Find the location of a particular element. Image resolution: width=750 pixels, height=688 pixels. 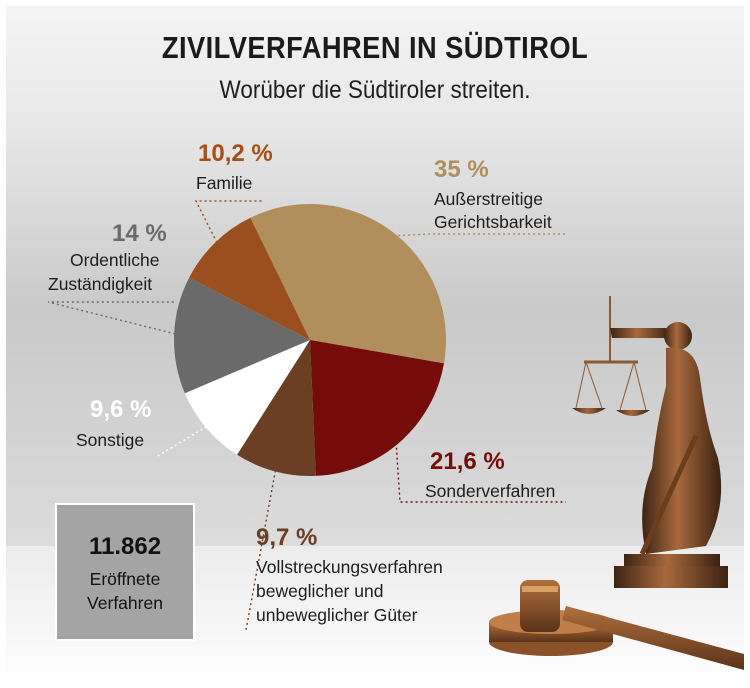

label-familie-text: Familie is located at coordinates (224, 183).